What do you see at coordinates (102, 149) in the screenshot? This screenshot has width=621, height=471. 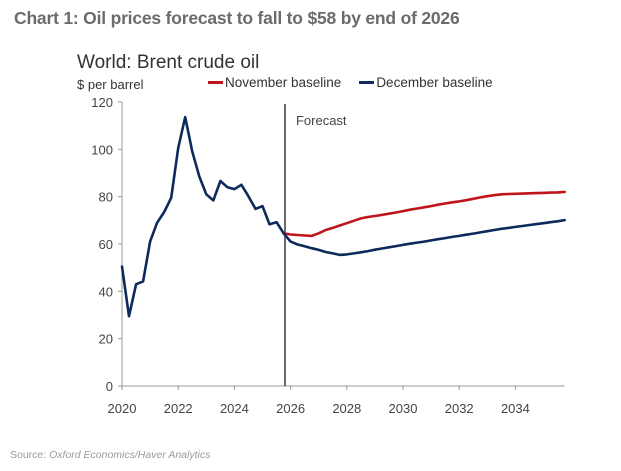 I see `y-tick-label: 100` at bounding box center [102, 149].